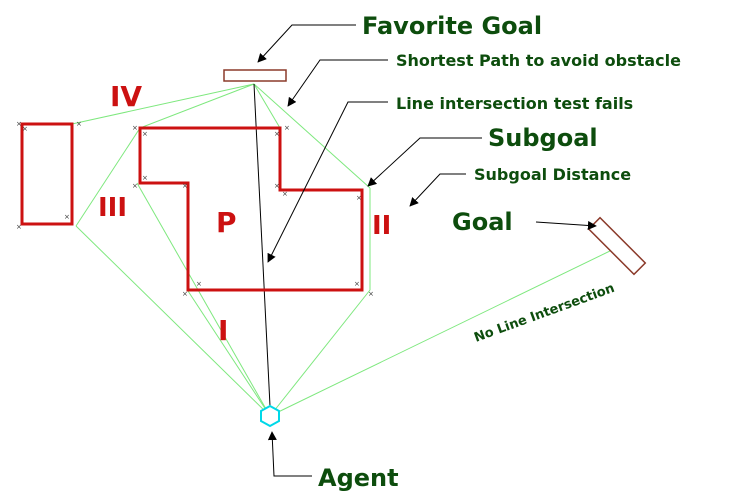  I want to click on region-label-iii: III, so click(112, 208).